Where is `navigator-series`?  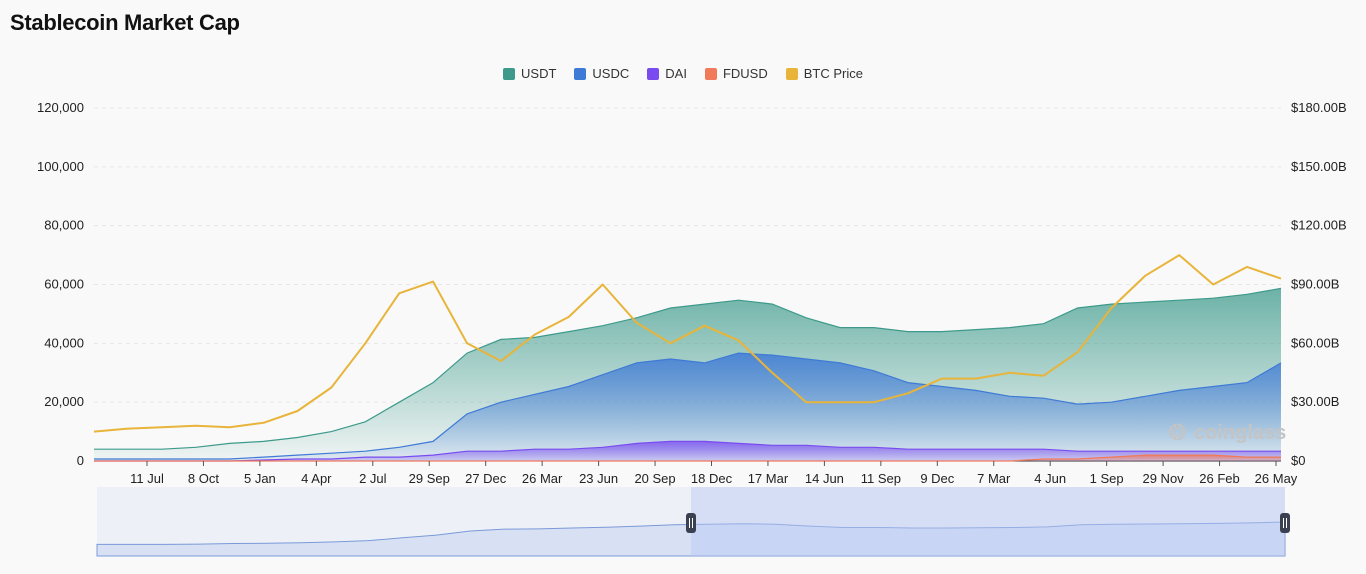 navigator-series is located at coordinates (691, 539).